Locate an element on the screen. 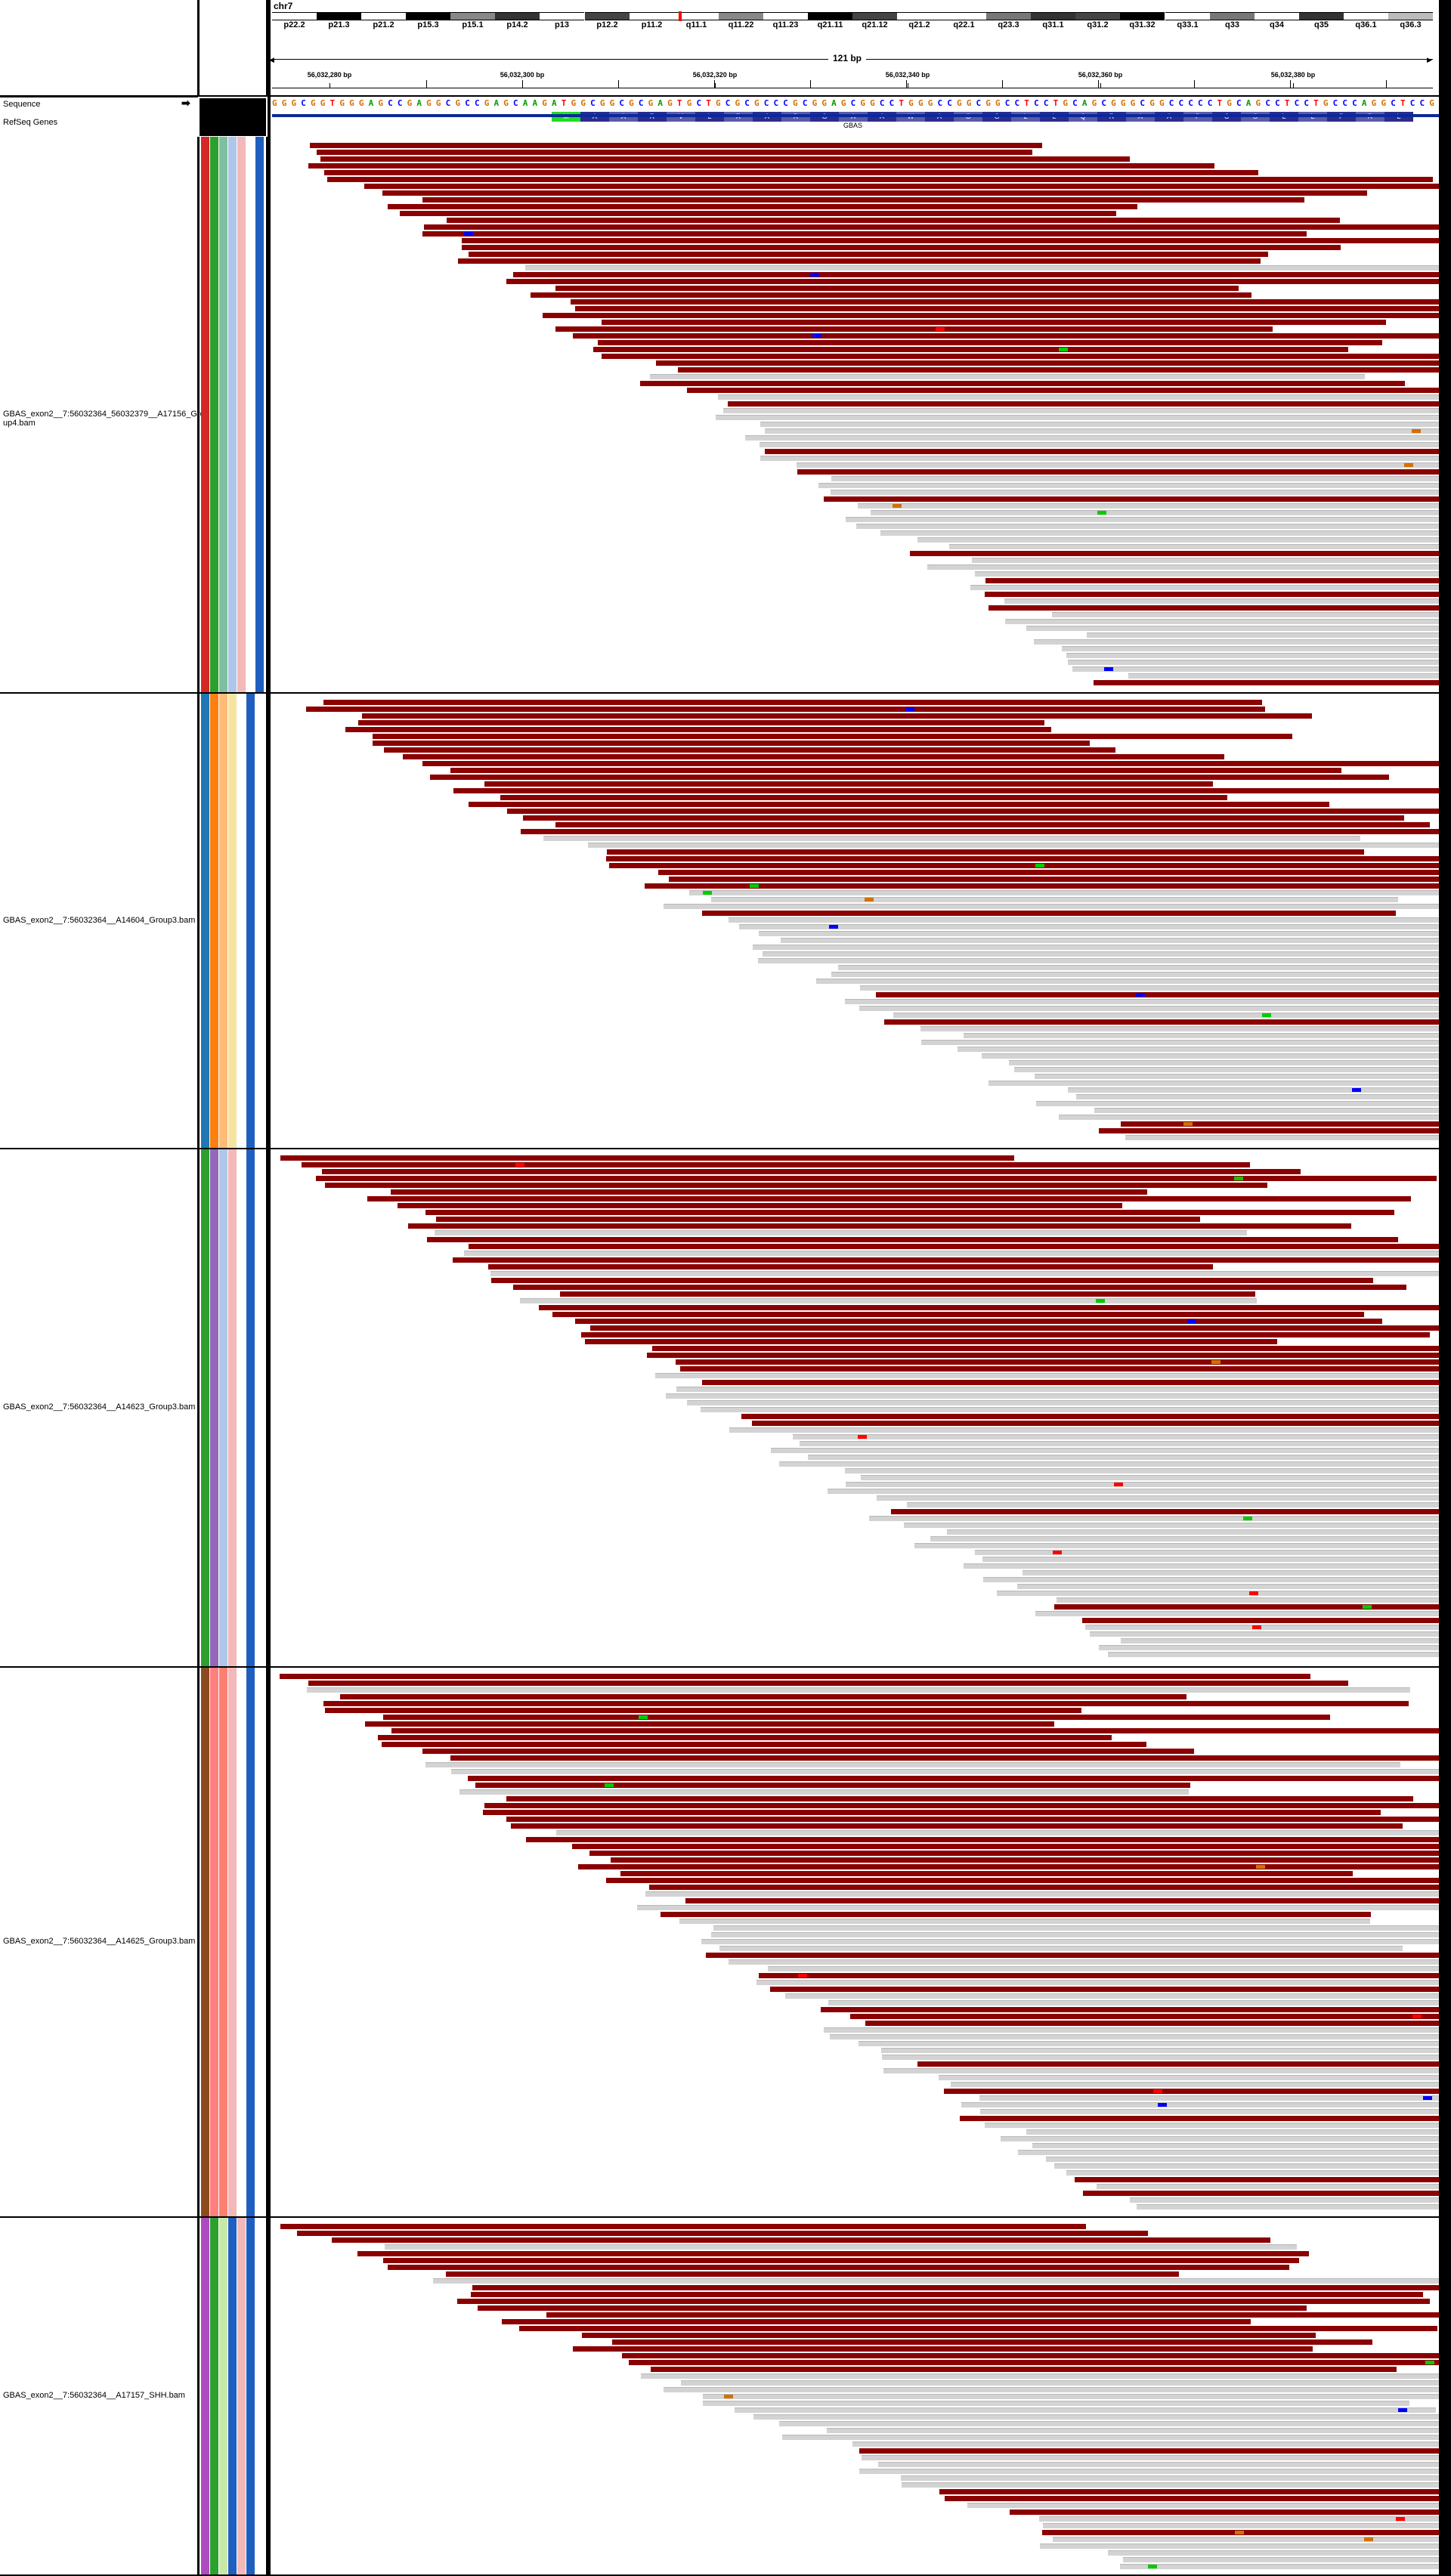 The height and width of the screenshot is (2576, 1451). alignment-panel: GBAS_exon2__7:56032364__A17157_SHH.bam is located at coordinates (726, 2397).